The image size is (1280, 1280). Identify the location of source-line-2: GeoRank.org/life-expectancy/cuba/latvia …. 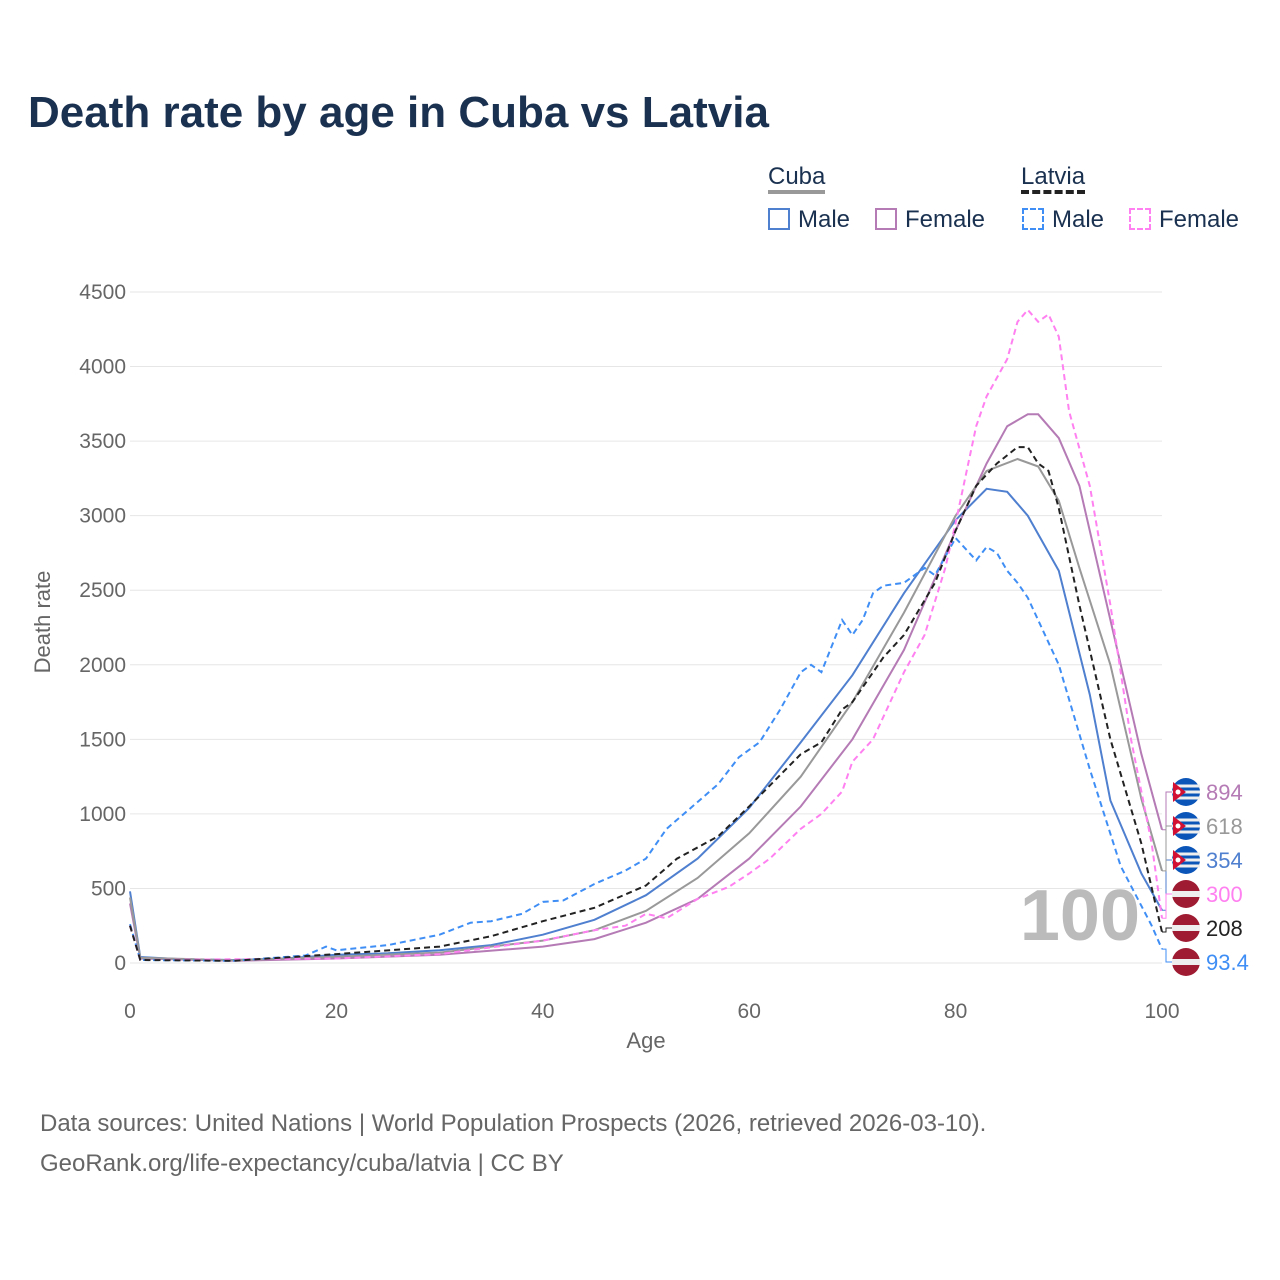
(302, 1163).